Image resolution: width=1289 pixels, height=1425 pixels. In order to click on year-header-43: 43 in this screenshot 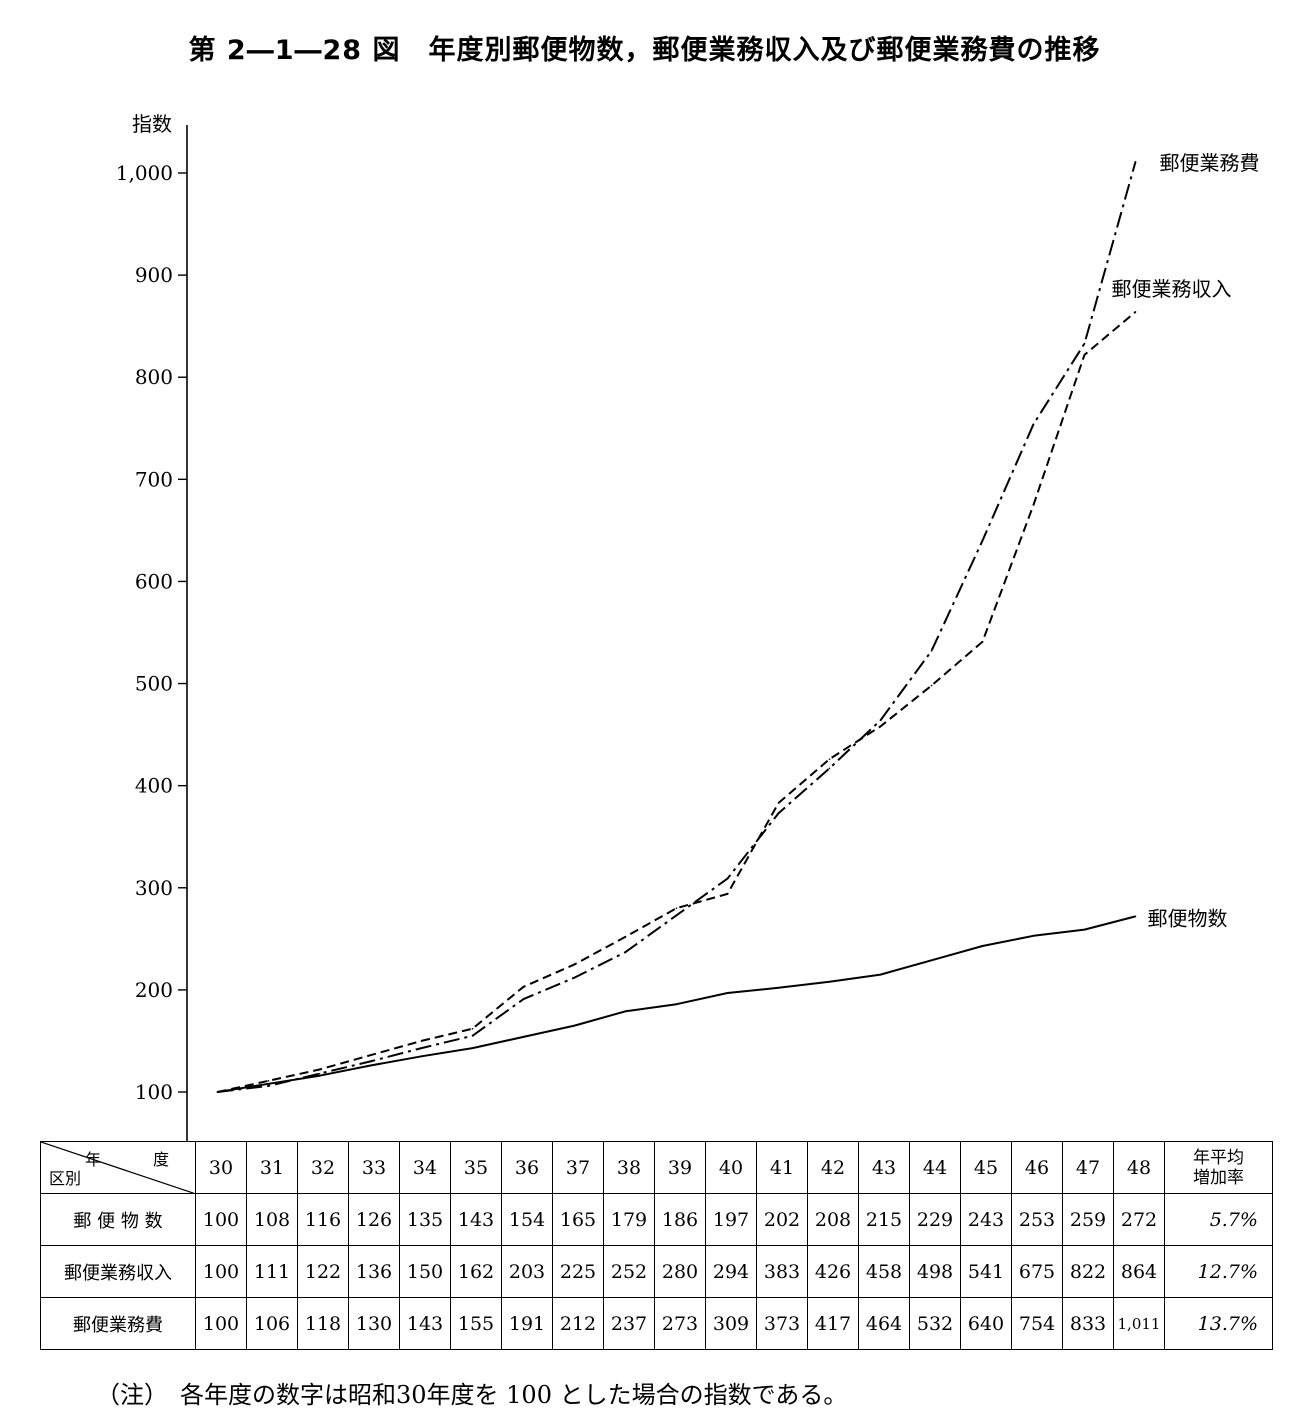, I will do `click(884, 1167)`.